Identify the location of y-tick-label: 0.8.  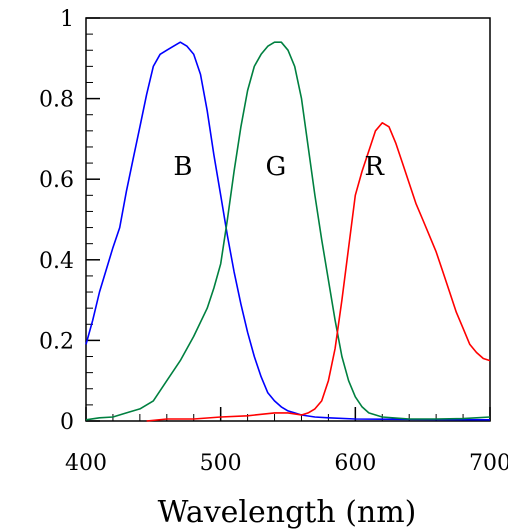
(56, 100).